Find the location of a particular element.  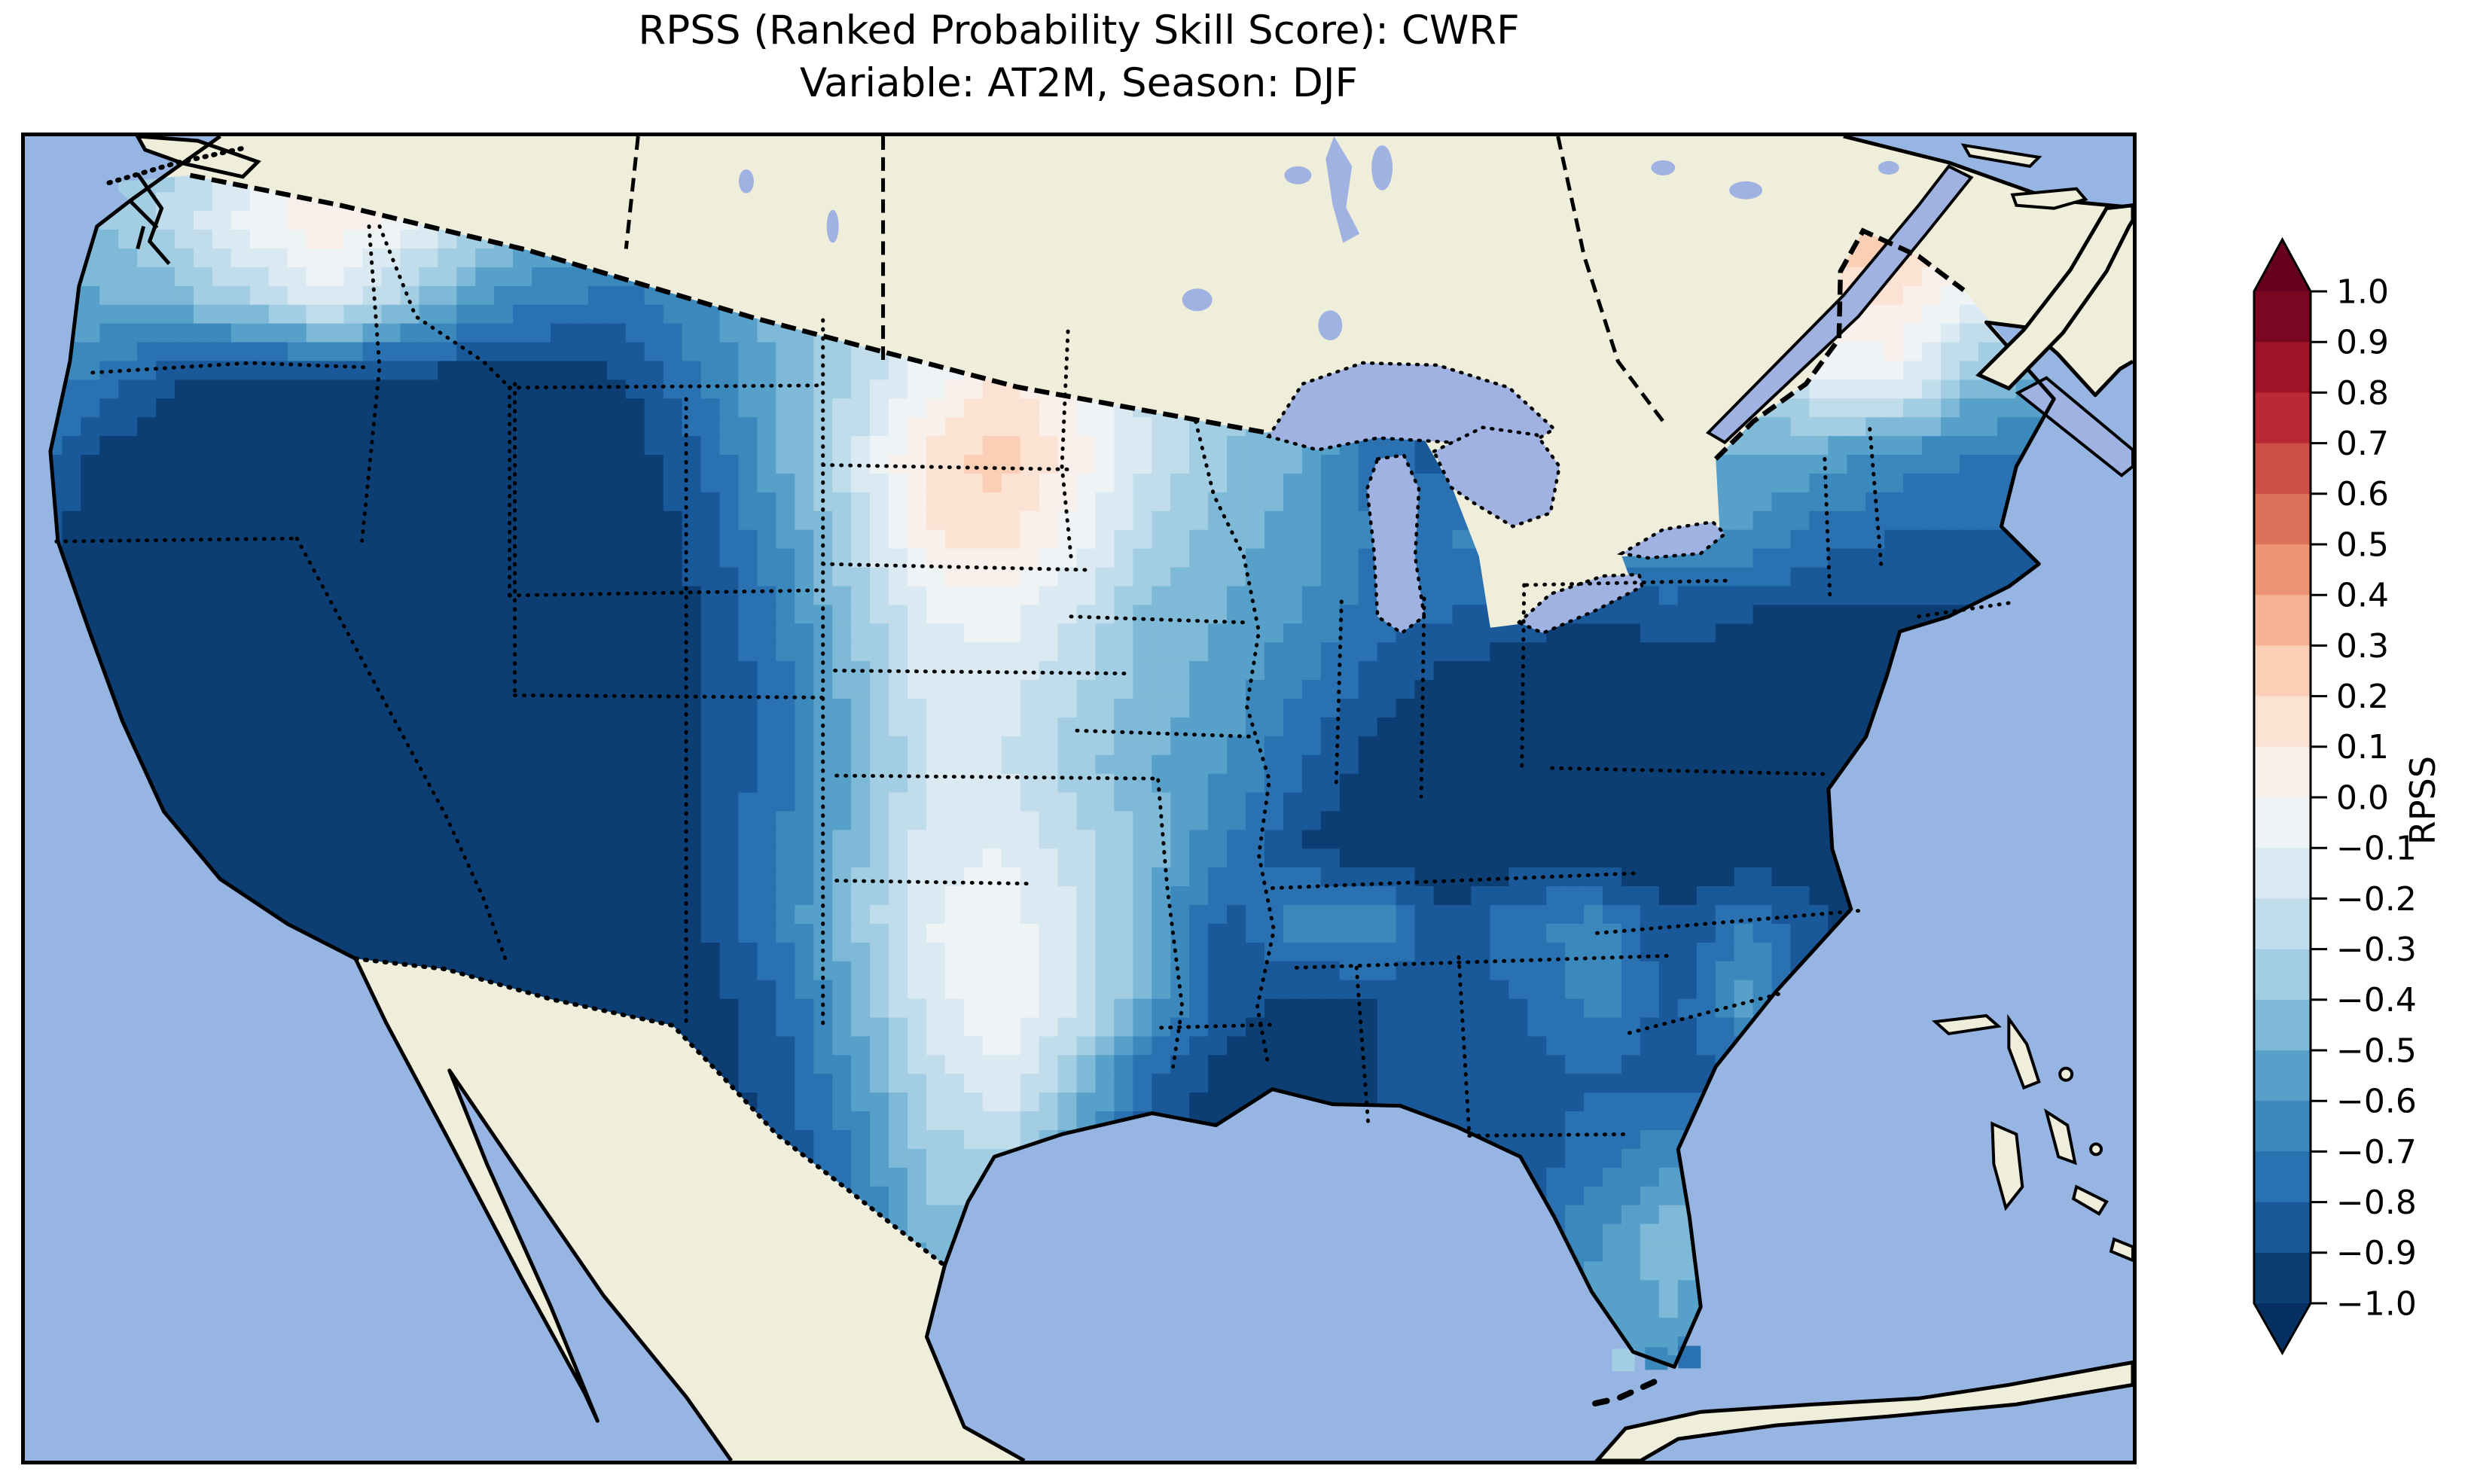

colorbar-axis-label: RPSS is located at coordinates (2422, 800).